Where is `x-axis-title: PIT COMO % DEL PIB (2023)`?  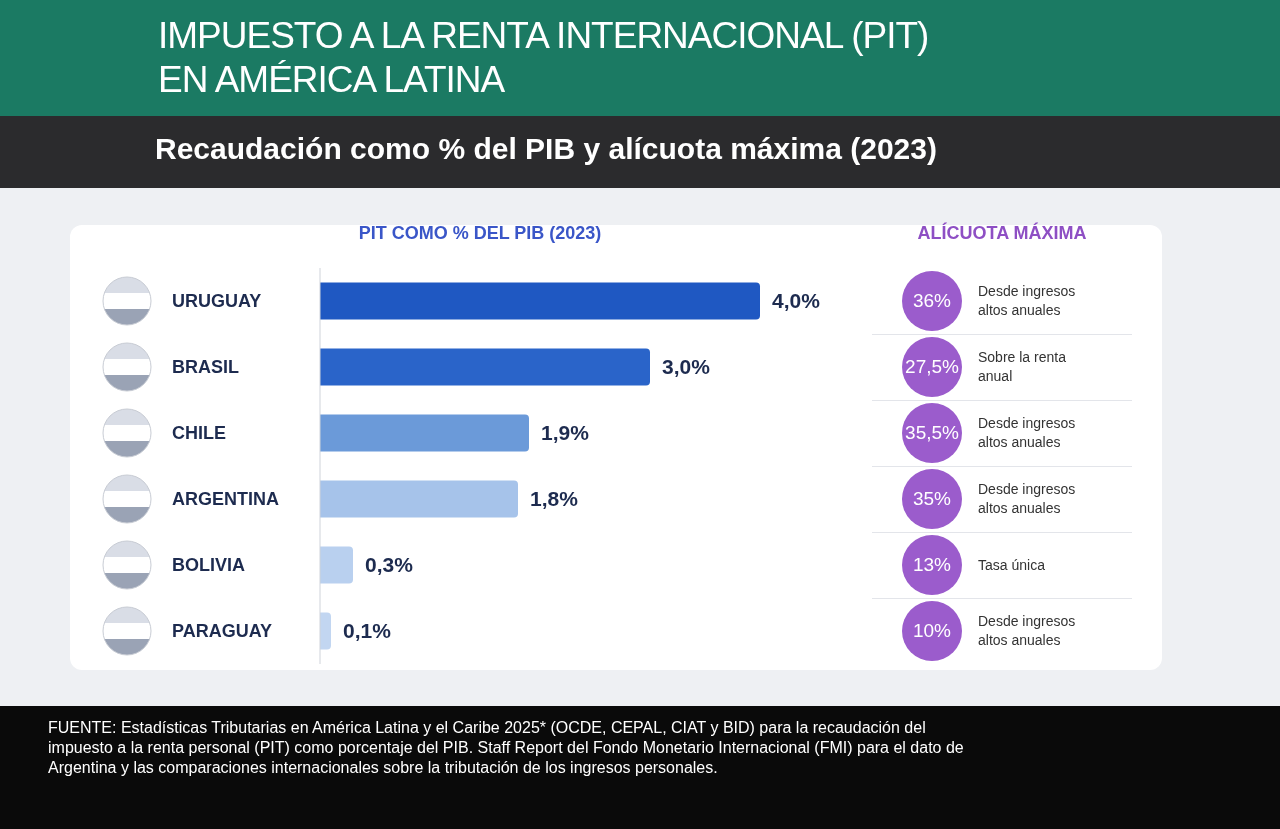 x-axis-title: PIT COMO % DEL PIB (2023) is located at coordinates (480, 233).